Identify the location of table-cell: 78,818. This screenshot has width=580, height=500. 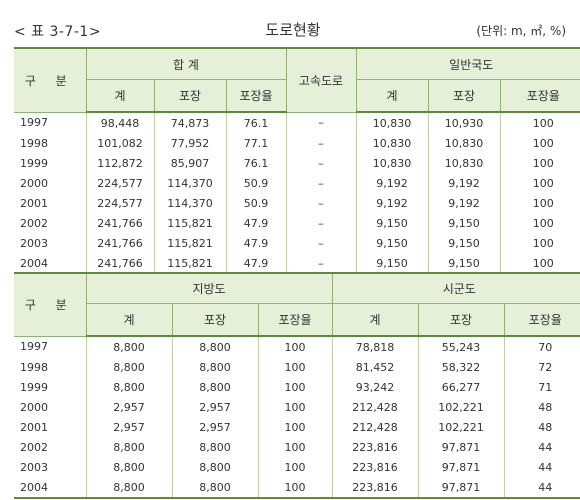
(375, 346).